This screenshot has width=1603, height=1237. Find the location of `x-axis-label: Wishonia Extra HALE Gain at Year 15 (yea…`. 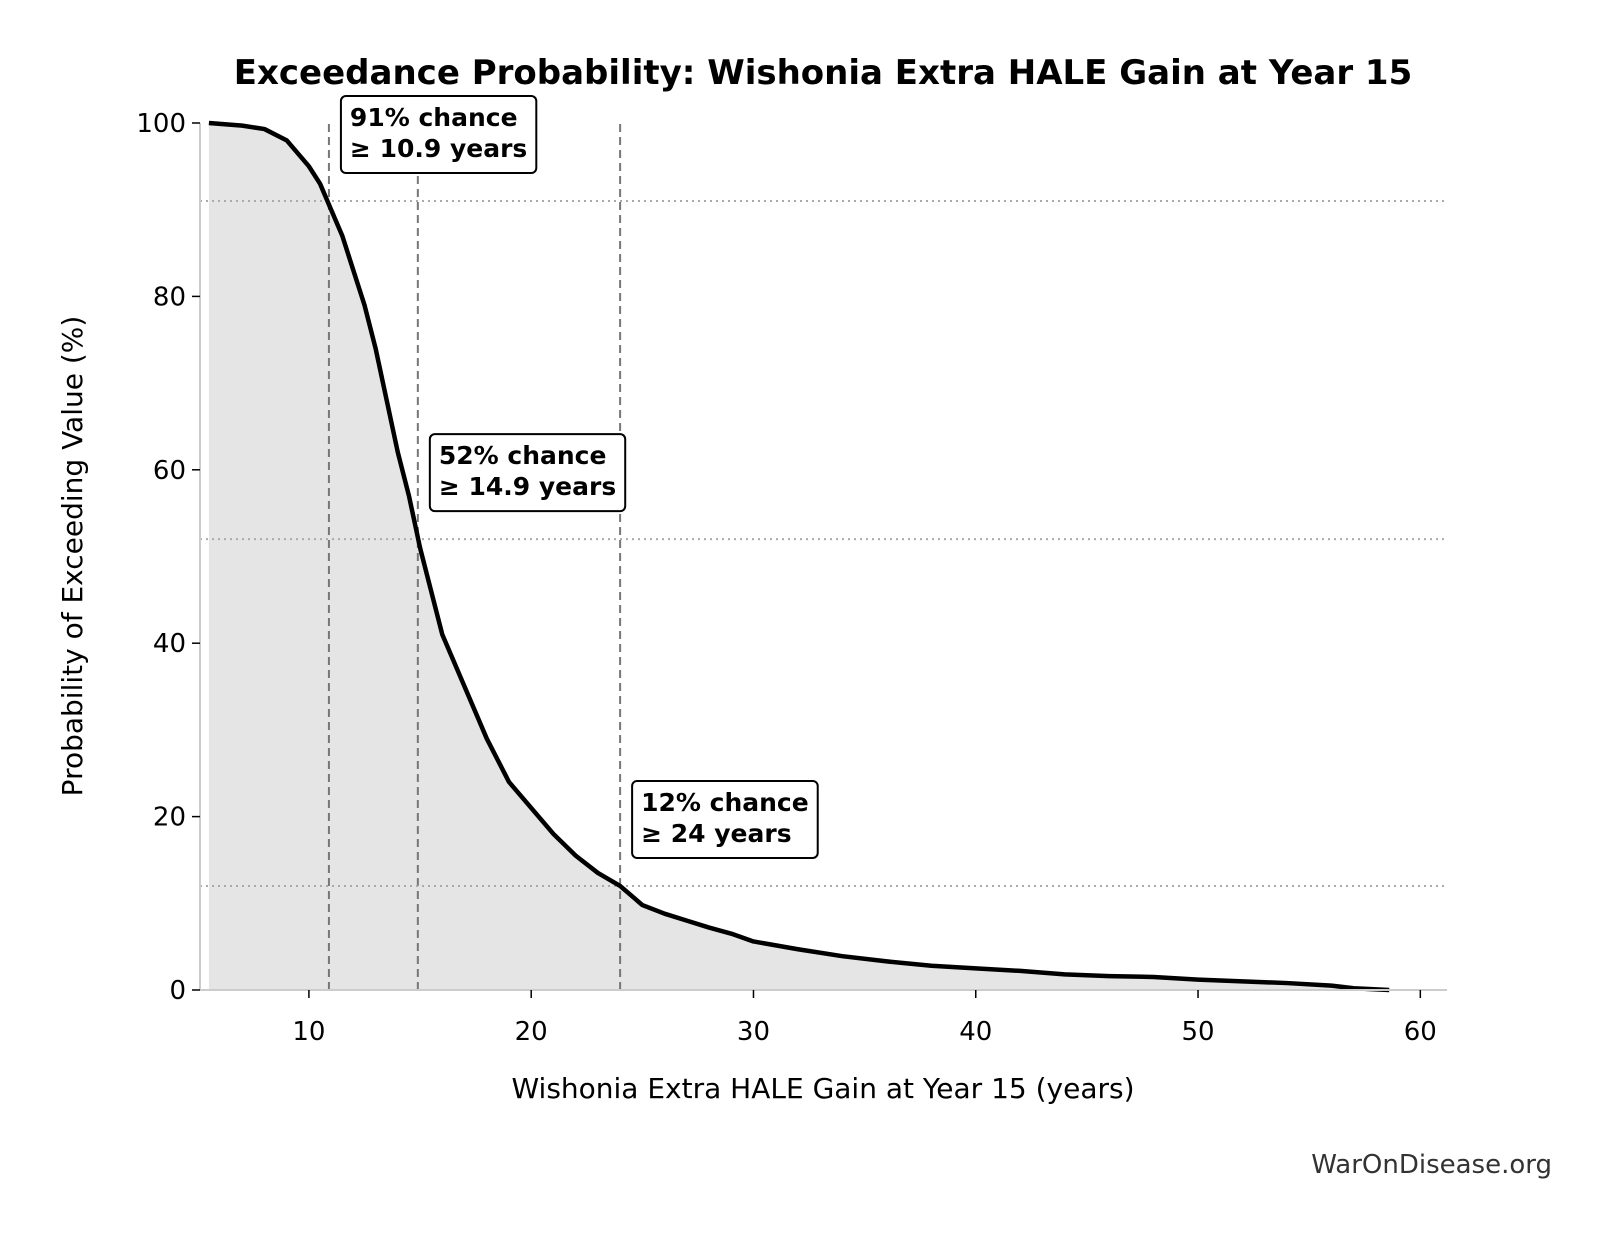

x-axis-label: Wishonia Extra HALE Gain at Year 15 (yea… is located at coordinates (822, 1088).